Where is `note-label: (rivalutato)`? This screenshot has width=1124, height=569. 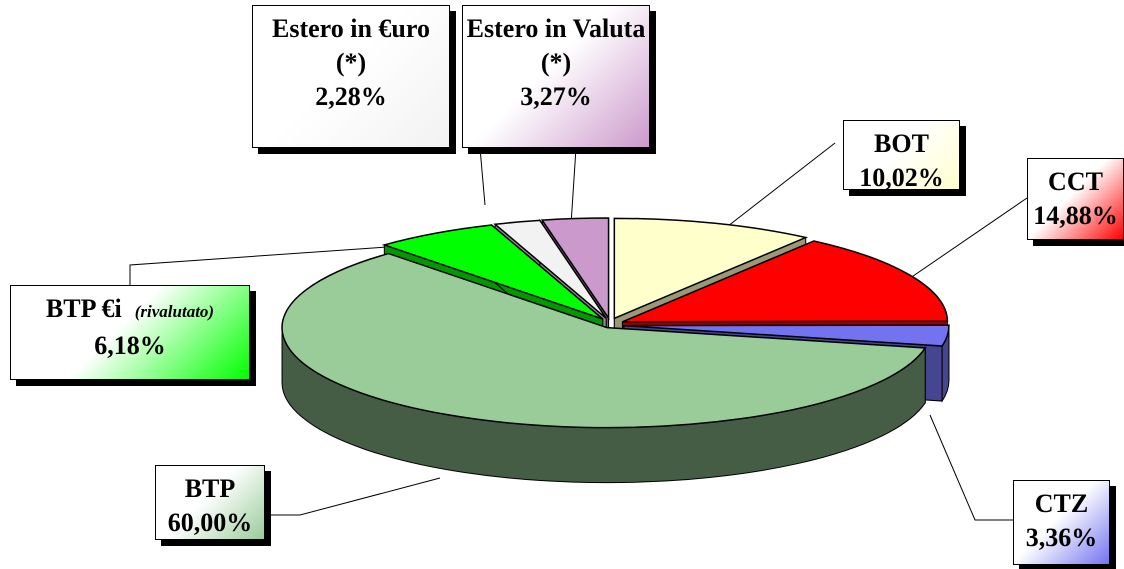 note-label: (rivalutato) is located at coordinates (174, 311).